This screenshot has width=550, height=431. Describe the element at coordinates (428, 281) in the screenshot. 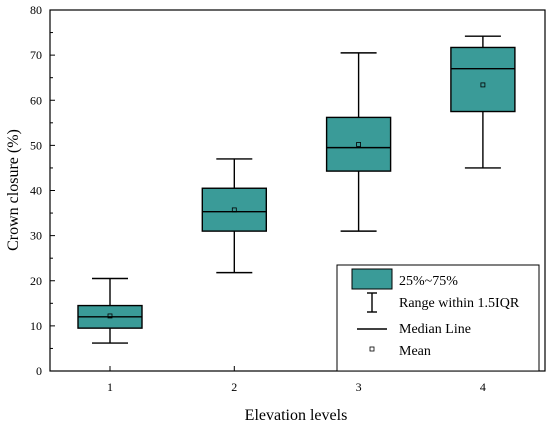

I see `legend-label-box: 25%~75%` at that location.